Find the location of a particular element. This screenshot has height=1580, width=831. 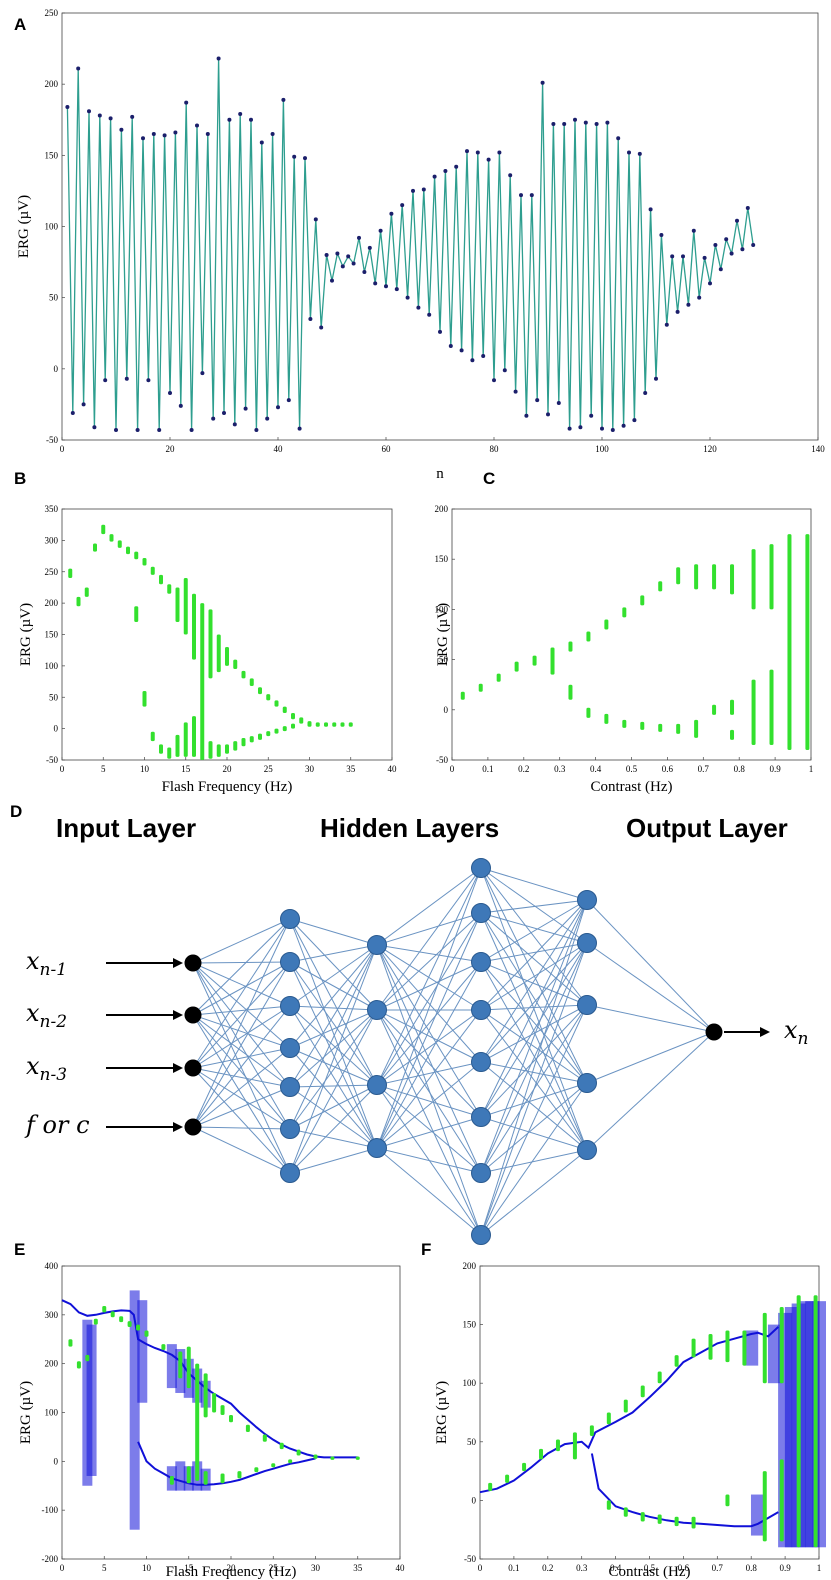

panel-letter-a: A is located at coordinates (20, 24).